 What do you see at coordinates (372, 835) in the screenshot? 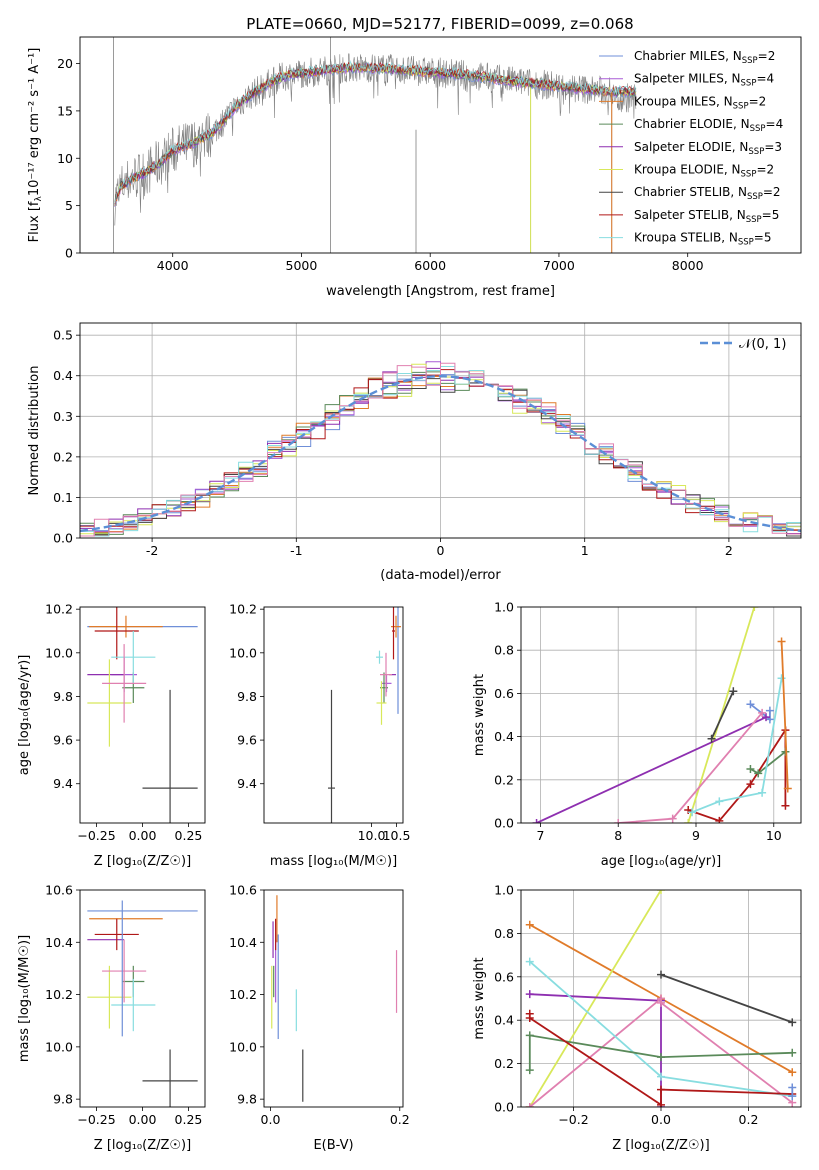
I see `x-tick-label: 10.0` at bounding box center [372, 835].